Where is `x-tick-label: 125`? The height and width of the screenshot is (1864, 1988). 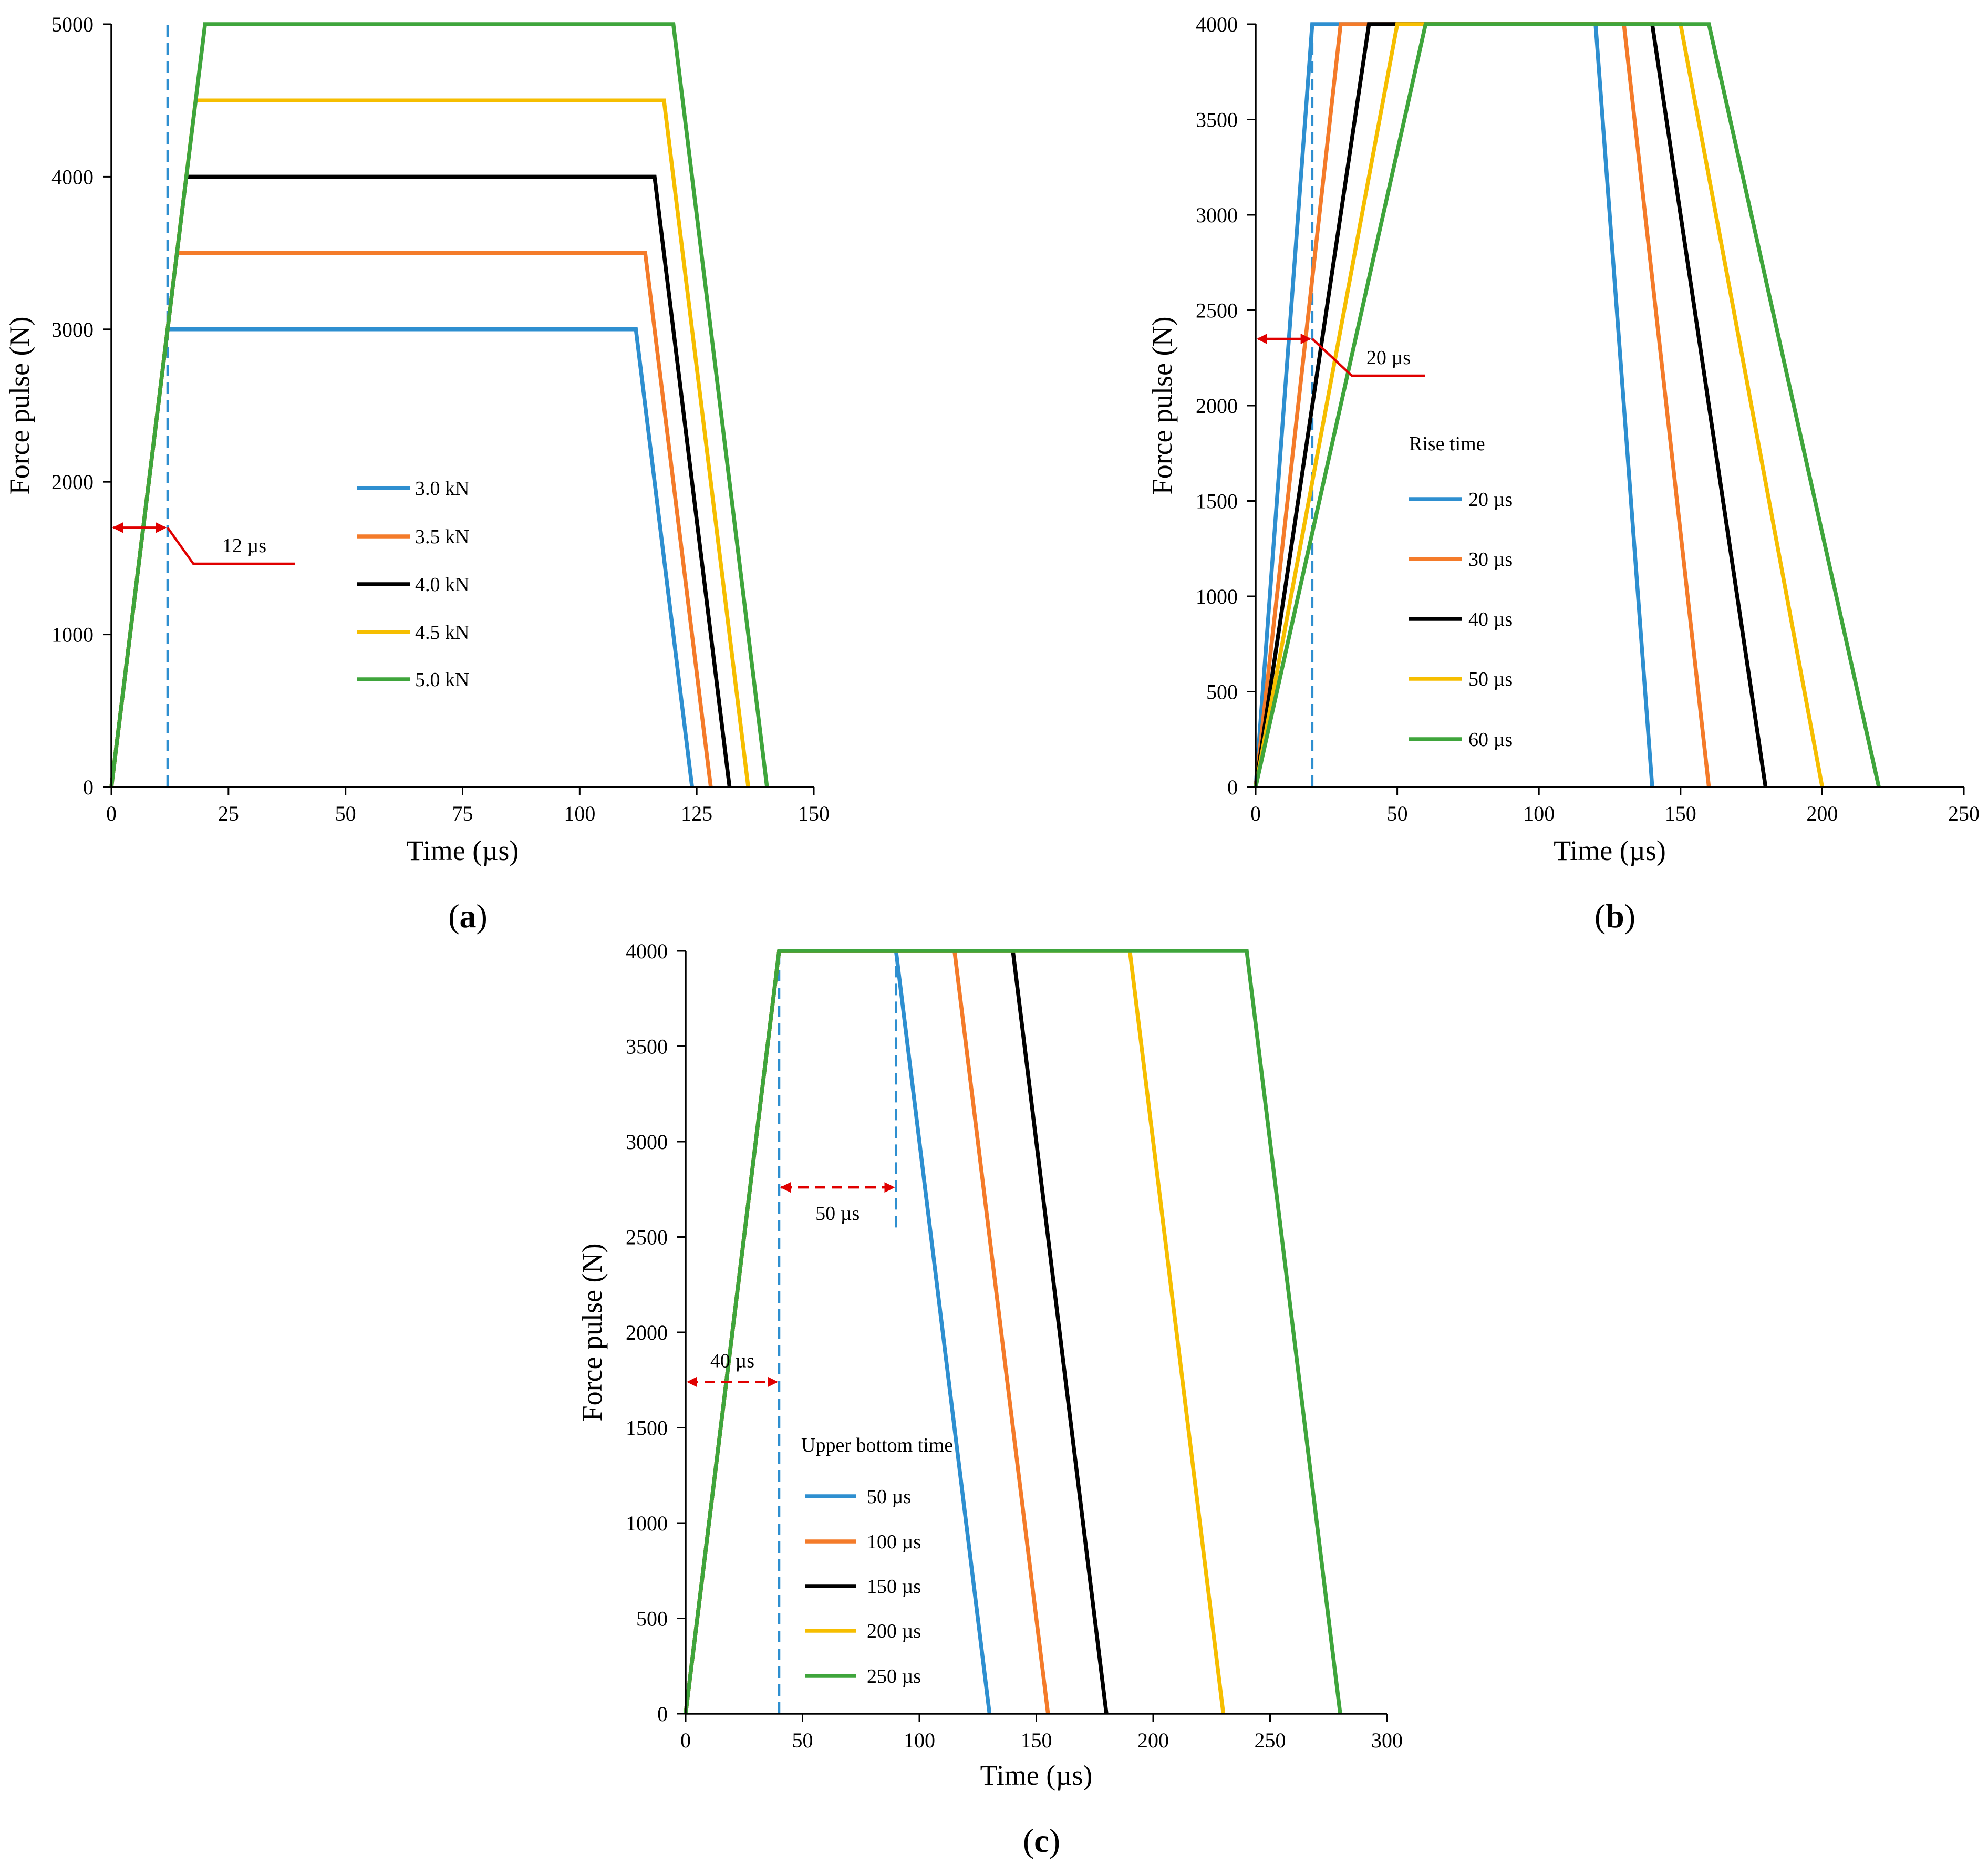
x-tick-label: 125 is located at coordinates (696, 813).